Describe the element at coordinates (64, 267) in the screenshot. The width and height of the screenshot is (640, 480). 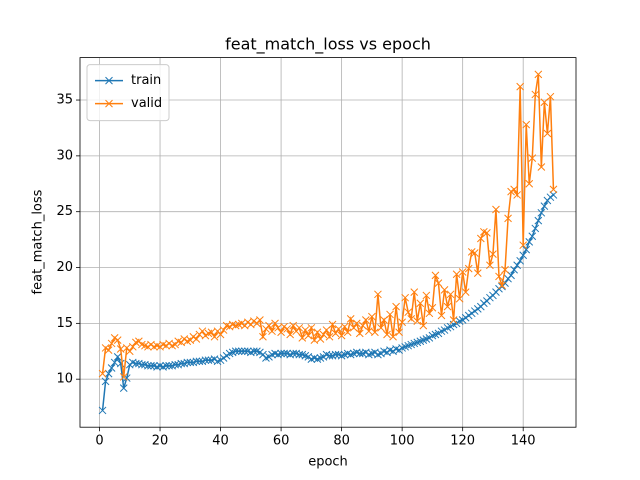
I see `y-tick-label: 20` at that location.